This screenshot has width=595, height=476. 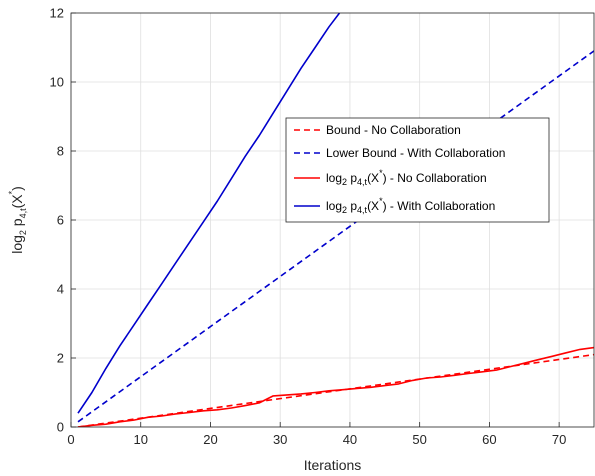 I want to click on legend-entry-lower-bound-with-collab: Lower Bound - With Collaboration, so click(x=399, y=153).